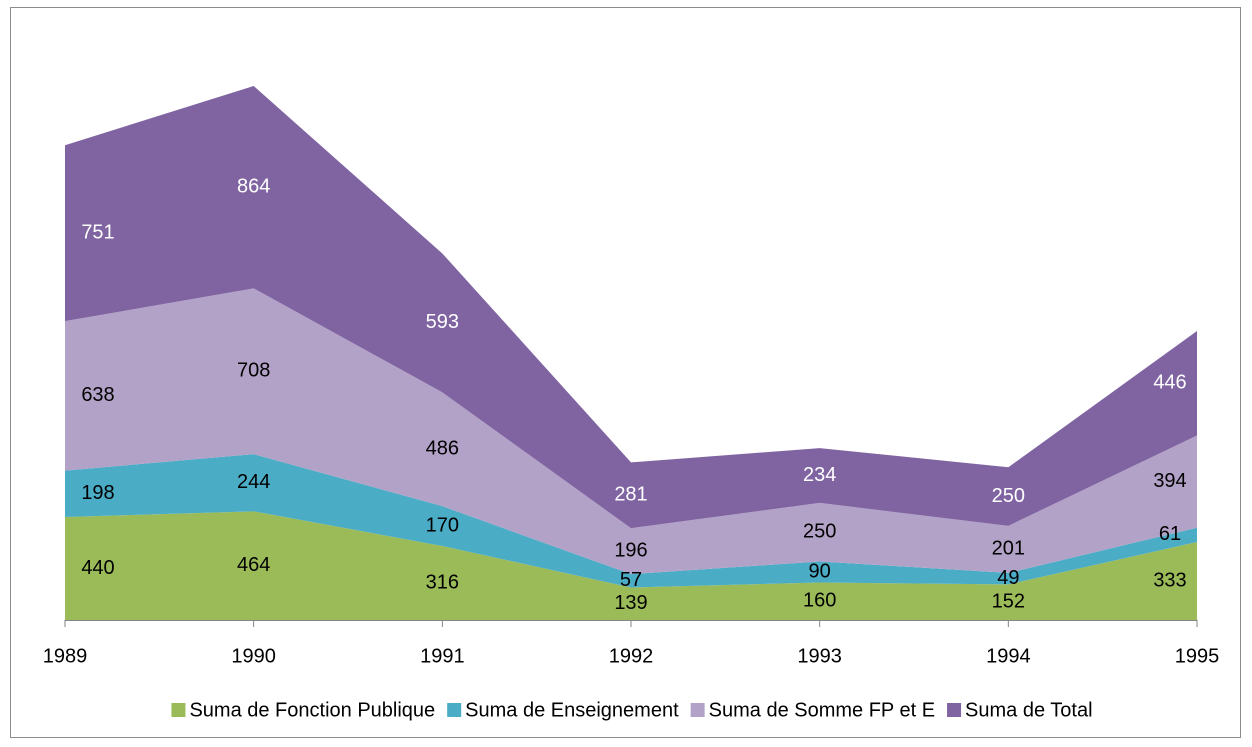 Image resolution: width=1252 pixels, height=747 pixels. I want to click on x-tick-label: 1994, so click(1008, 656).